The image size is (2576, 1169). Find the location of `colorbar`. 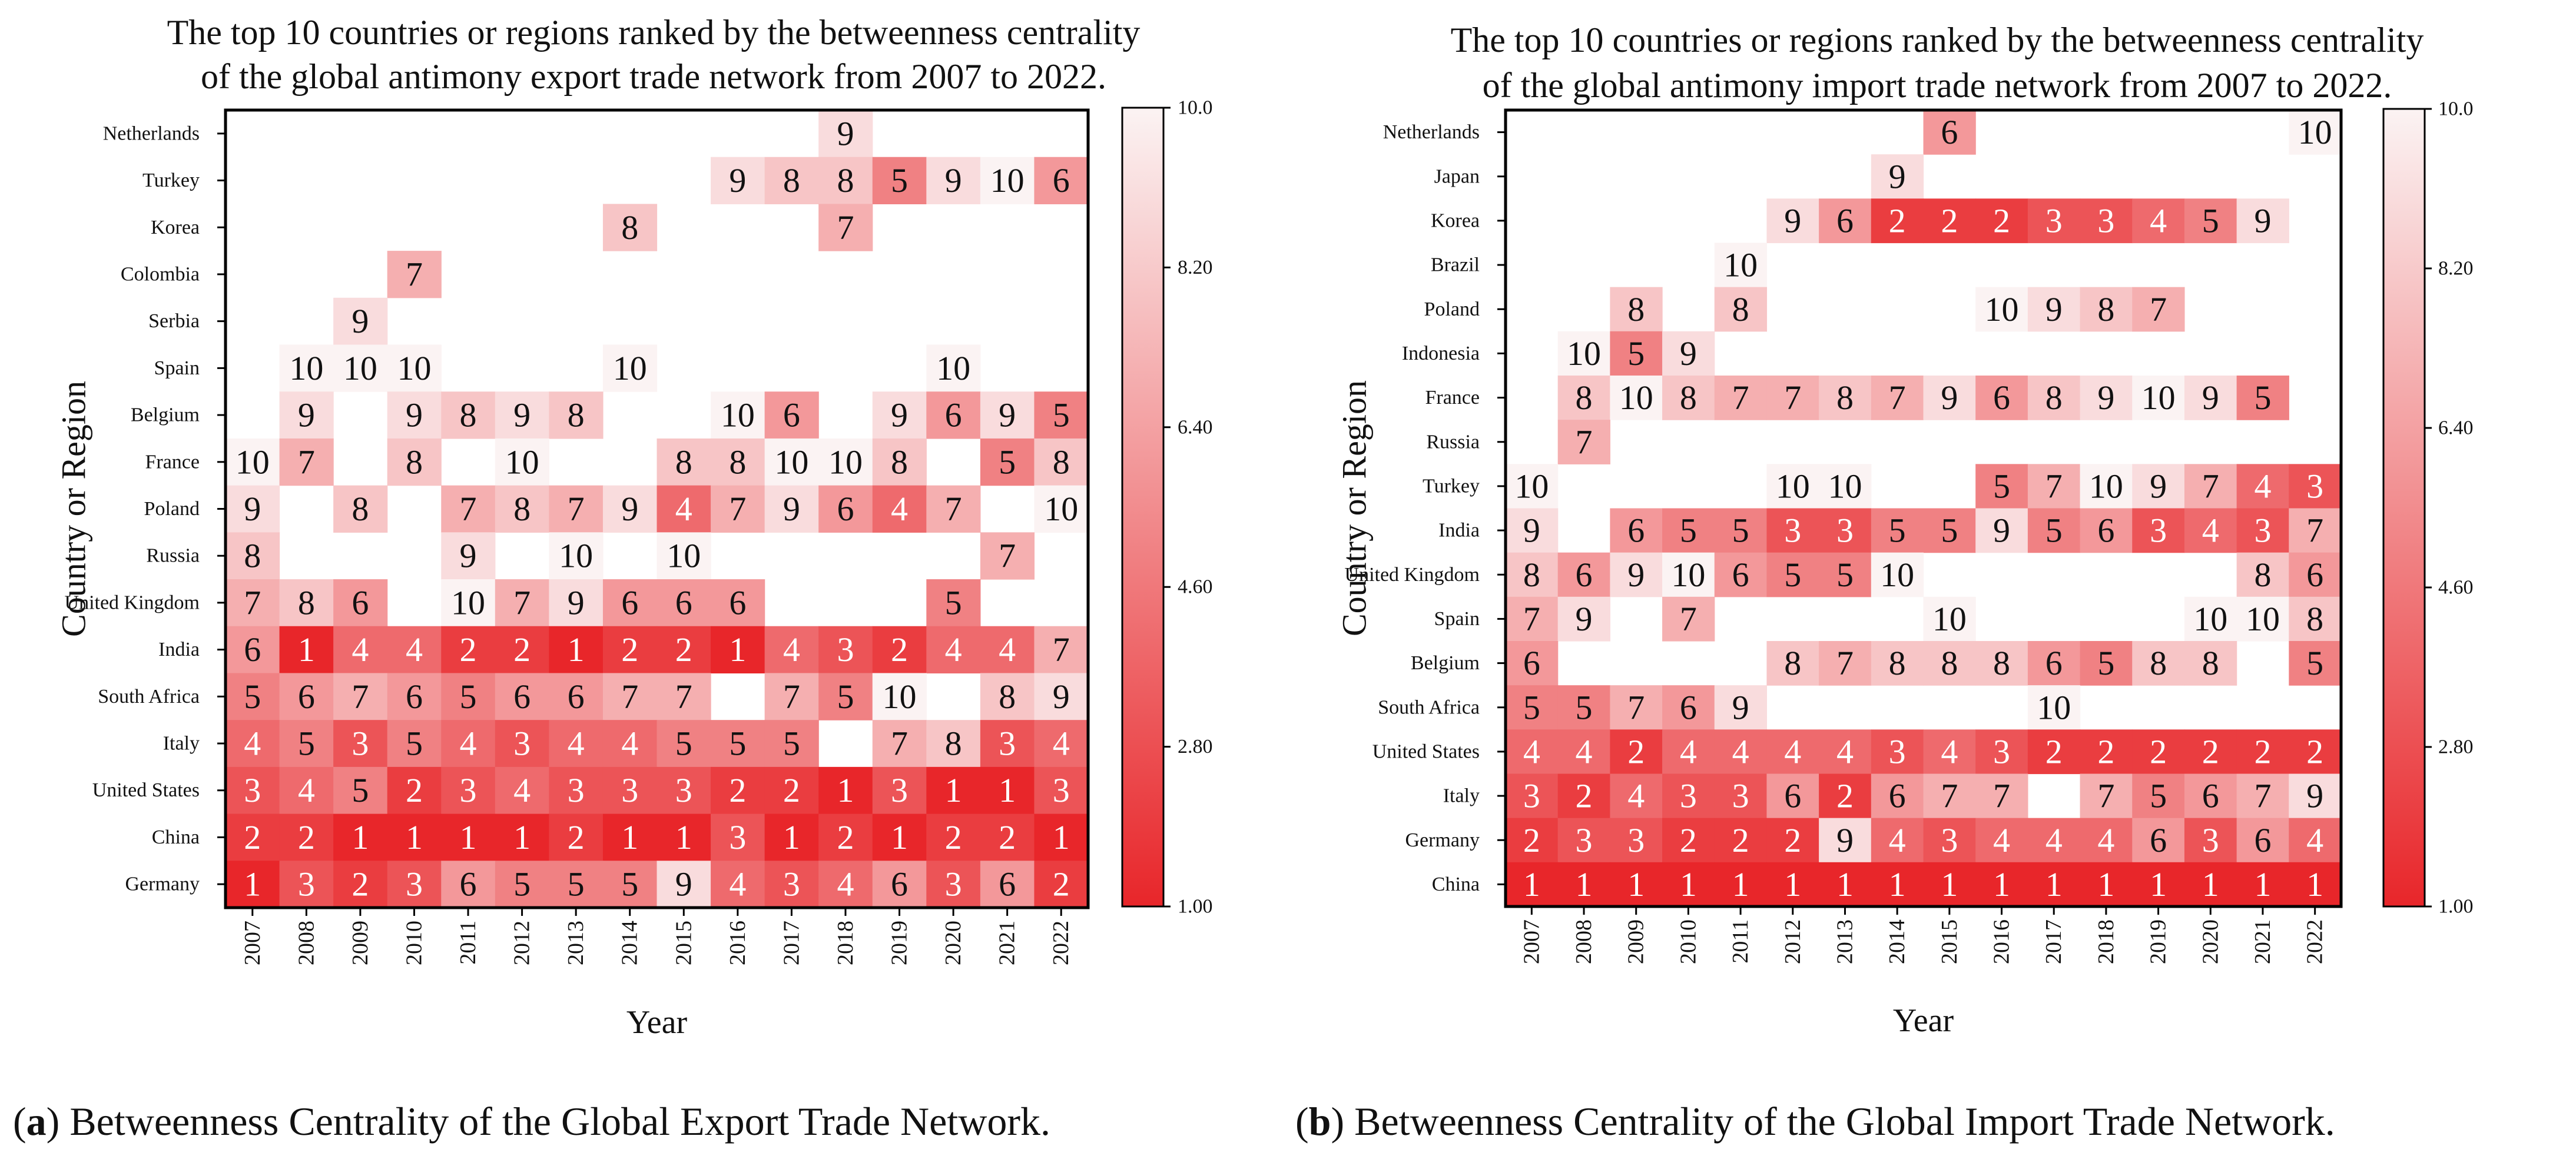

colorbar is located at coordinates (2404, 508).